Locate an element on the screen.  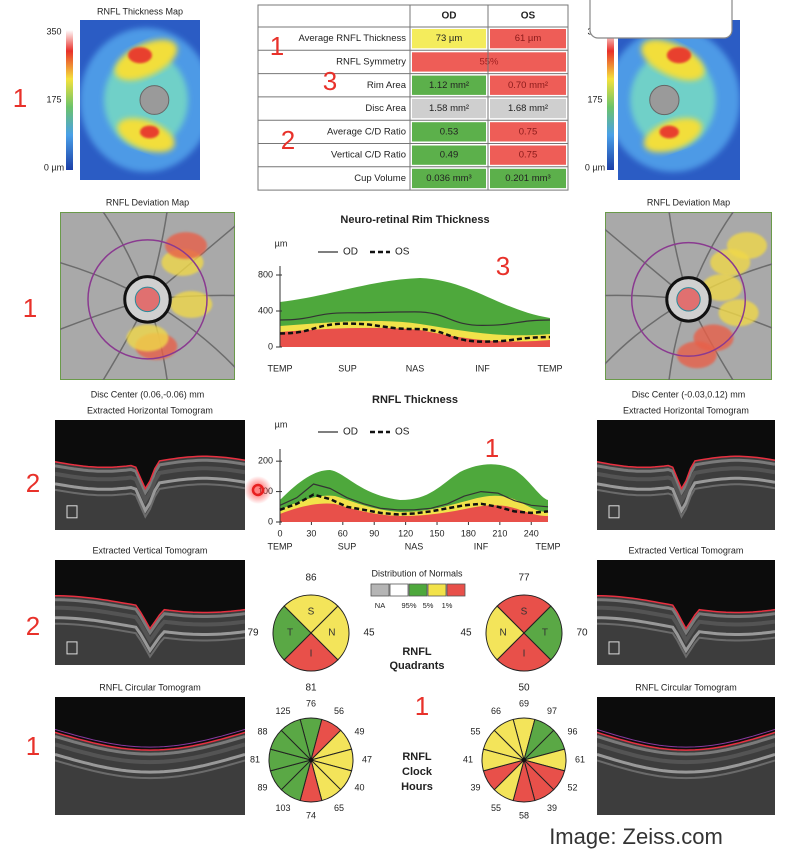
clock-value: 96 is located at coordinates (572, 731).